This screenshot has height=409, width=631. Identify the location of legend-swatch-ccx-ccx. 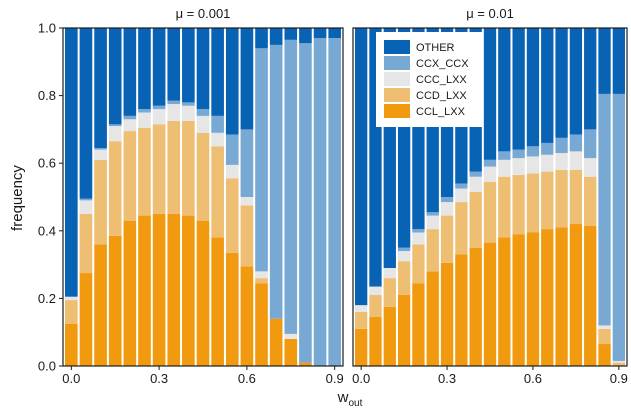
(397, 63).